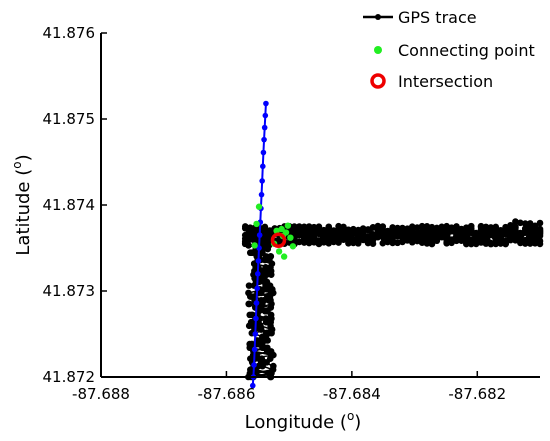 The height and width of the screenshot is (441, 550). Describe the element at coordinates (259, 244) in the screenshot. I see `road-trace-line` at that location.